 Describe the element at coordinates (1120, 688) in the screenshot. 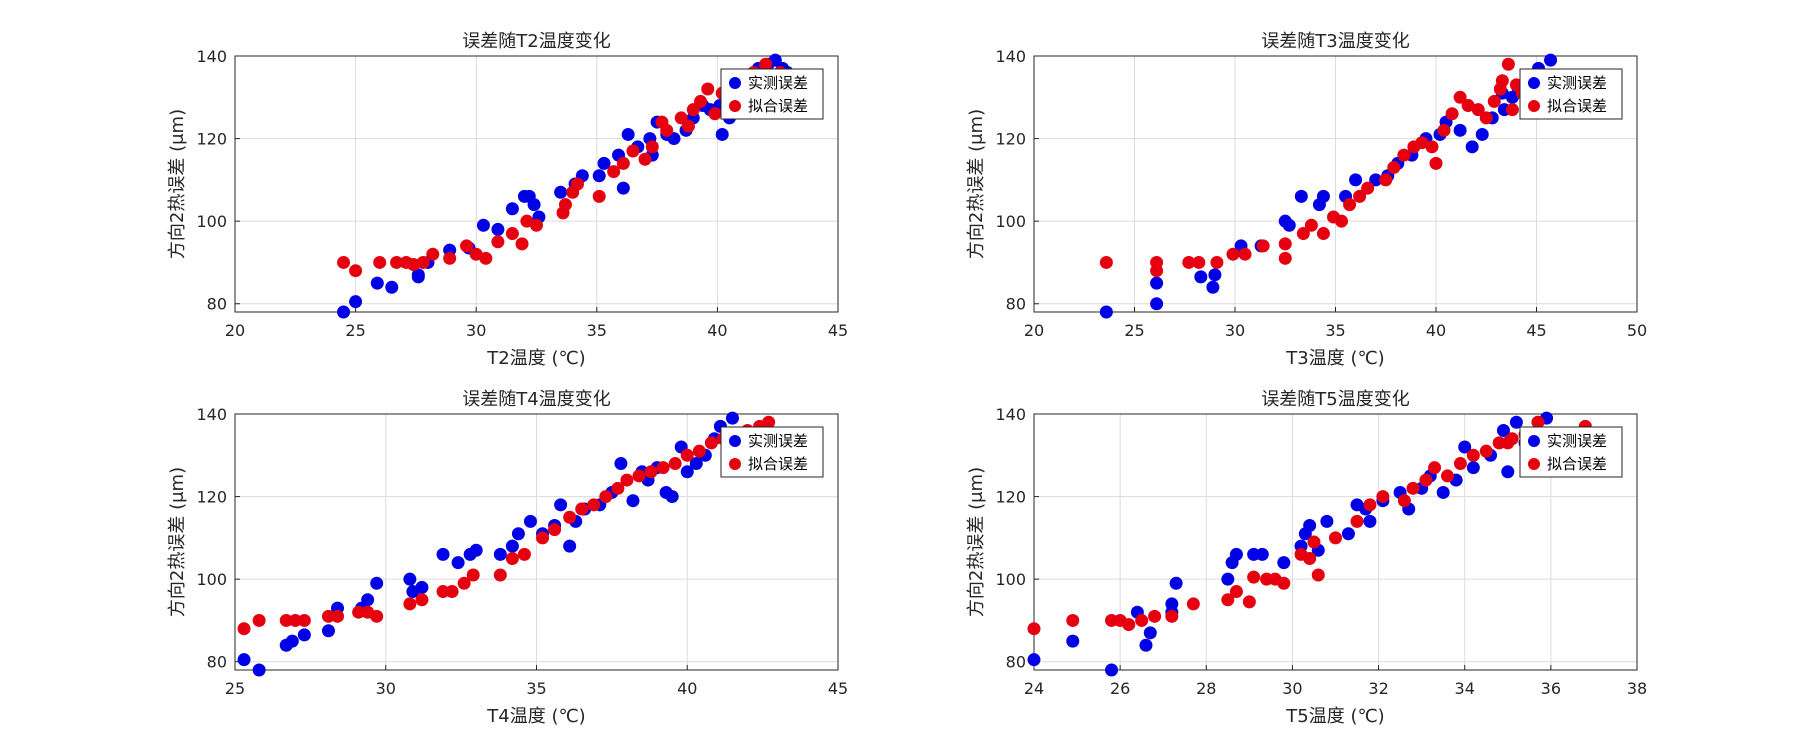

I see `x-tick-label: 26` at that location.